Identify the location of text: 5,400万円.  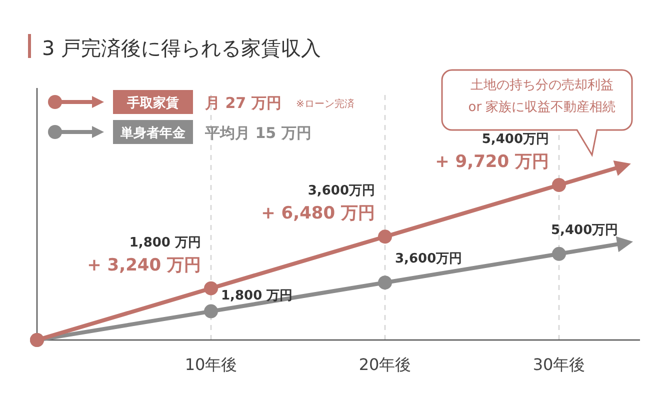
(515, 139).